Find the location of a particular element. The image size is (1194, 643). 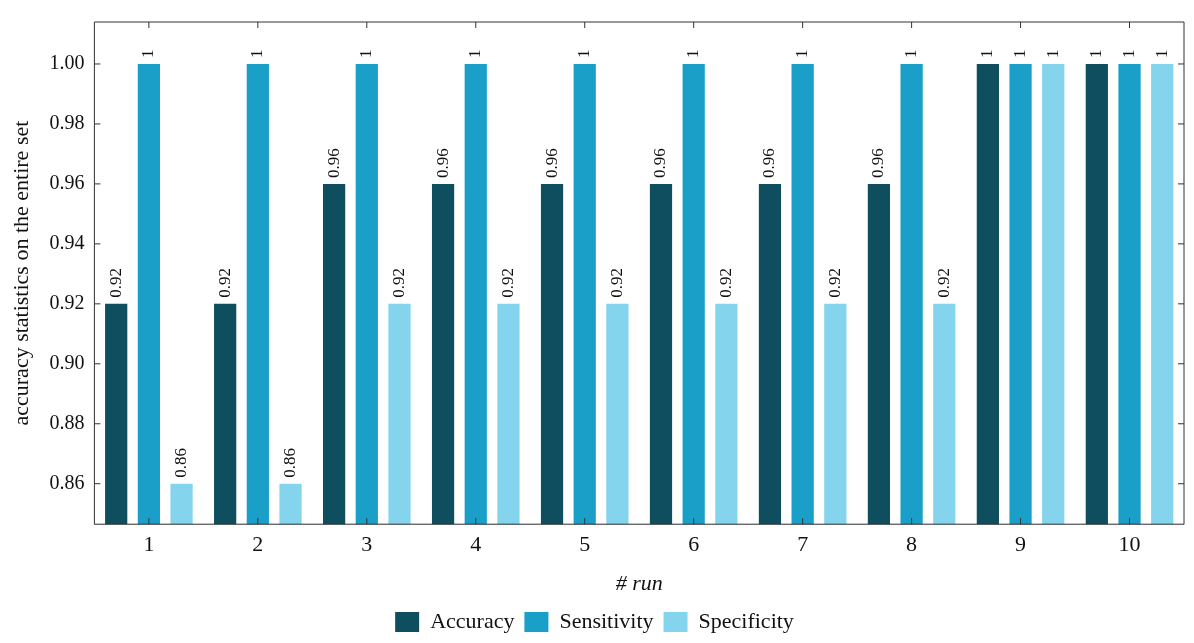

x-tick-label: 7 is located at coordinates (803, 544).